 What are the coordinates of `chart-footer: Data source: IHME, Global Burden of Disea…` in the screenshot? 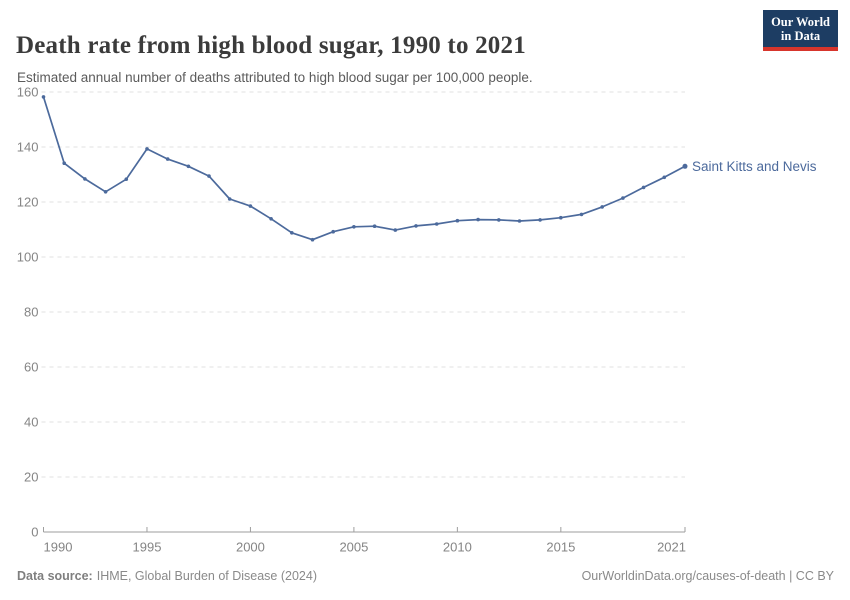 It's located at (425, 576).